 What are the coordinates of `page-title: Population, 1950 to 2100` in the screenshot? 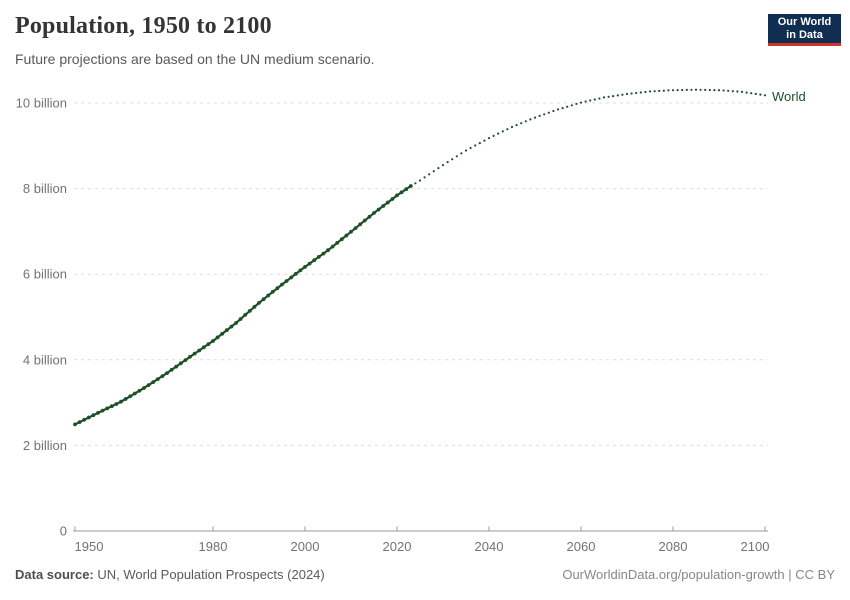 It's located at (143, 26).